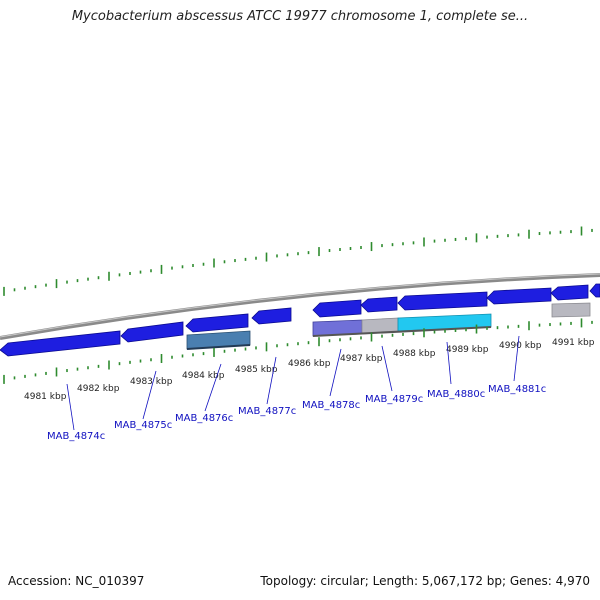  What do you see at coordinates (456, 394) in the screenshot?
I see `gene-label-mab-4880c: MAB_4880c` at bounding box center [456, 394].